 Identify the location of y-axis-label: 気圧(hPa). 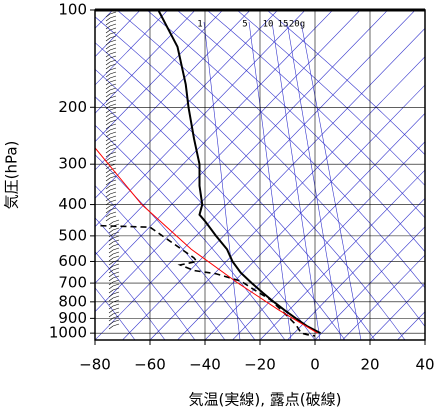
(12, 175).